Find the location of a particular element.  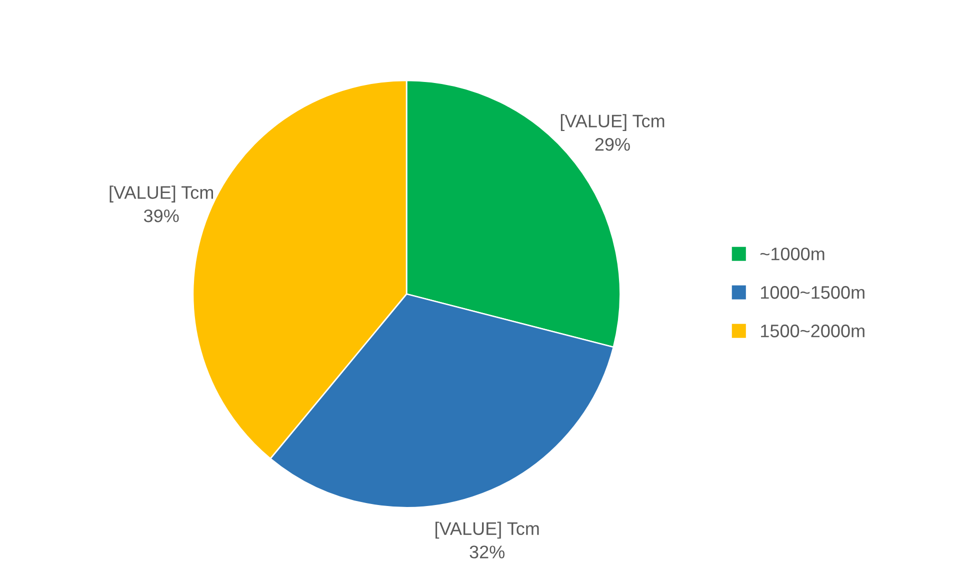

legend-label: 1000~1500m is located at coordinates (812, 292).